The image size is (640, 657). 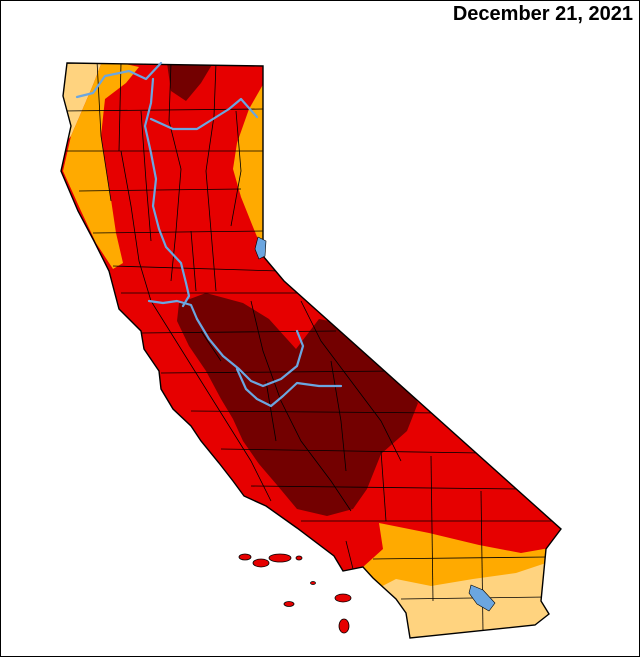 I want to click on lake-tahoe, so click(x=260, y=248).